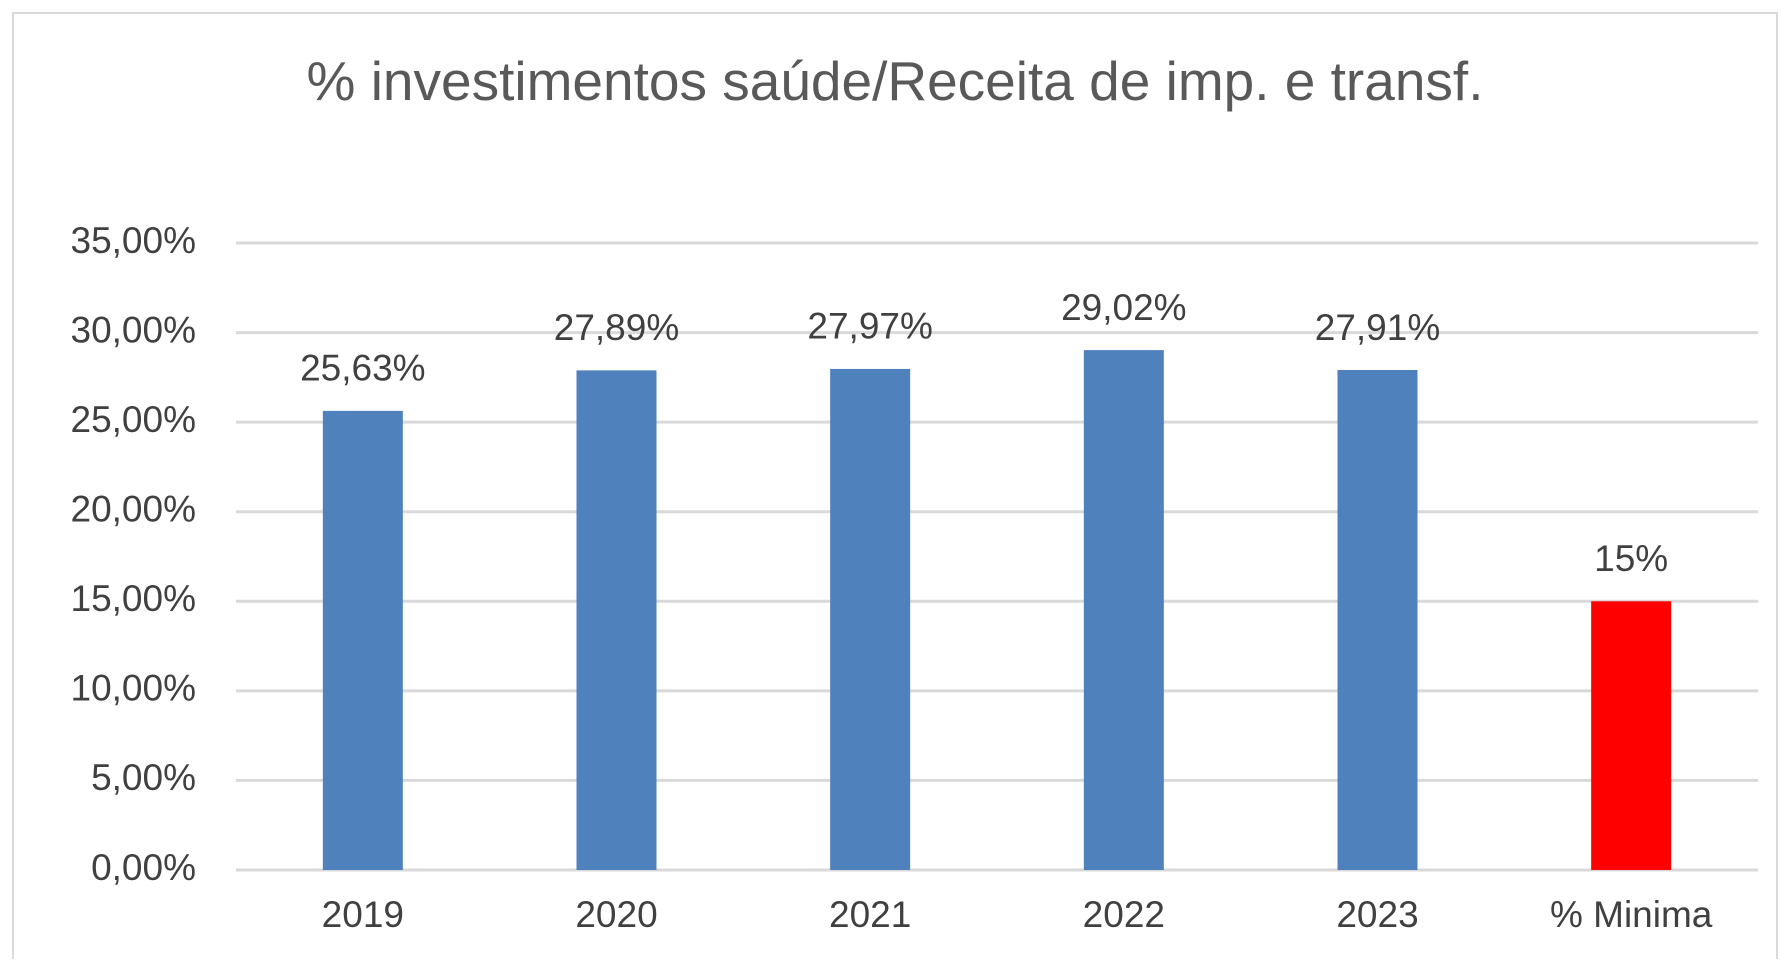 The height and width of the screenshot is (961, 1790). I want to click on y-tick-label: 10,00%, so click(134, 688).